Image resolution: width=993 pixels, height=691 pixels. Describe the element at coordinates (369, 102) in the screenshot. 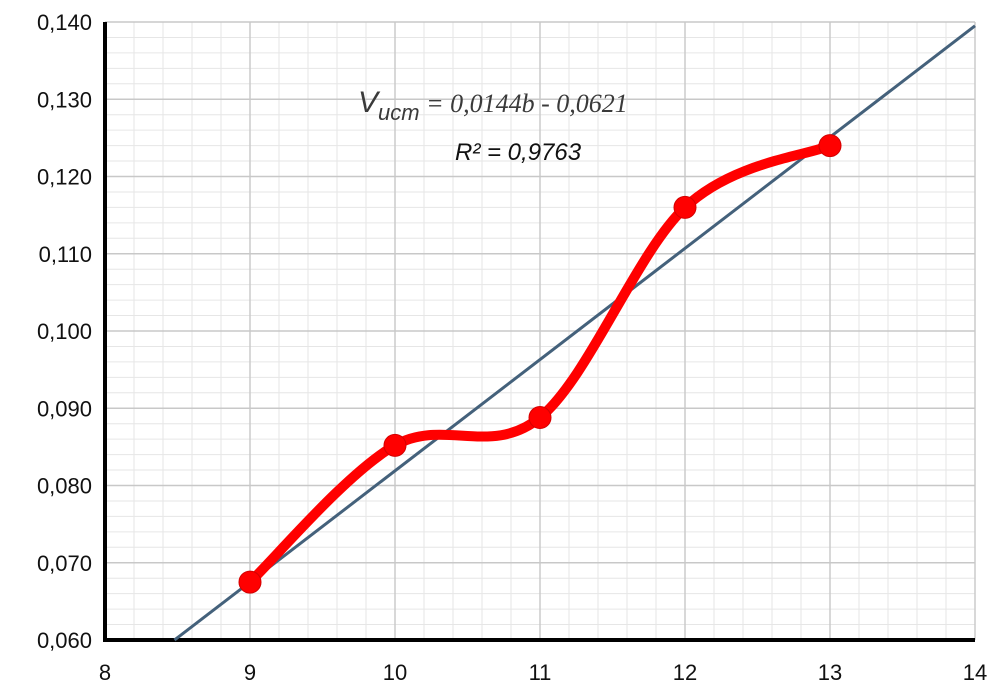

I see `equation-variable: V` at that location.